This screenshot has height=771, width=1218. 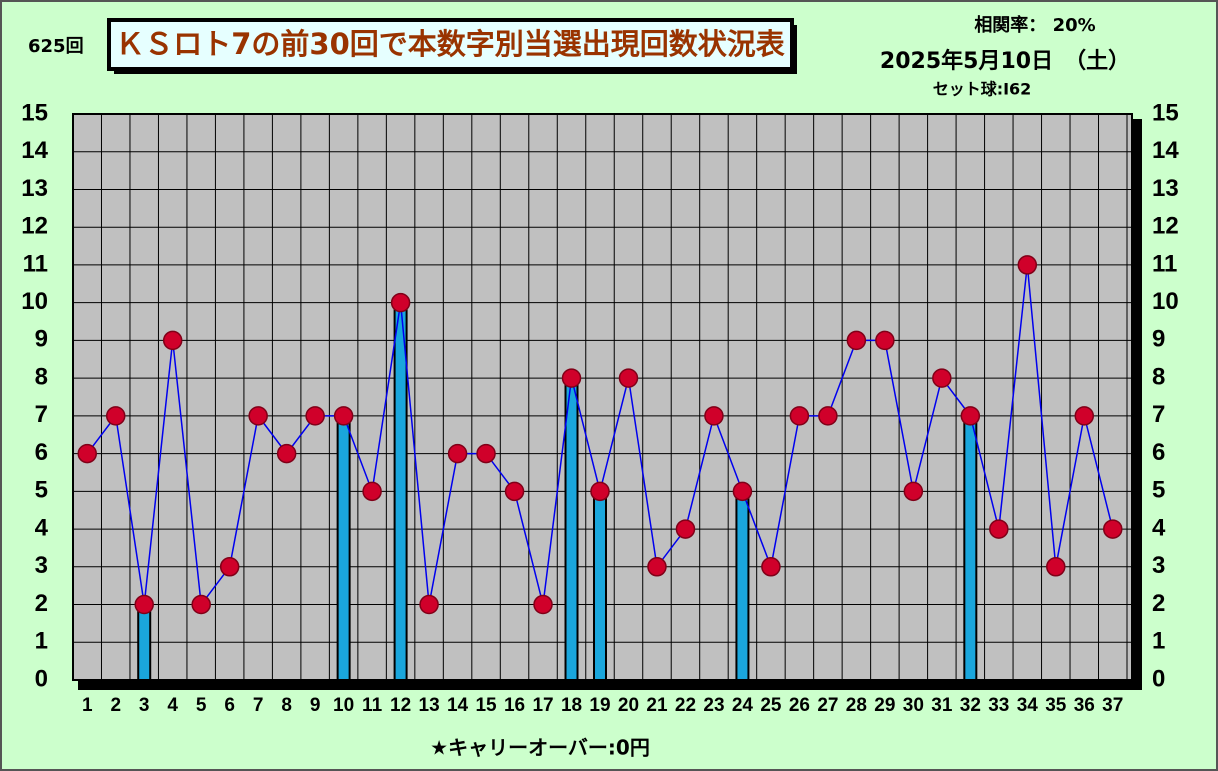 What do you see at coordinates (486, 705) in the screenshot?
I see `x-tick-label: 15` at bounding box center [486, 705].